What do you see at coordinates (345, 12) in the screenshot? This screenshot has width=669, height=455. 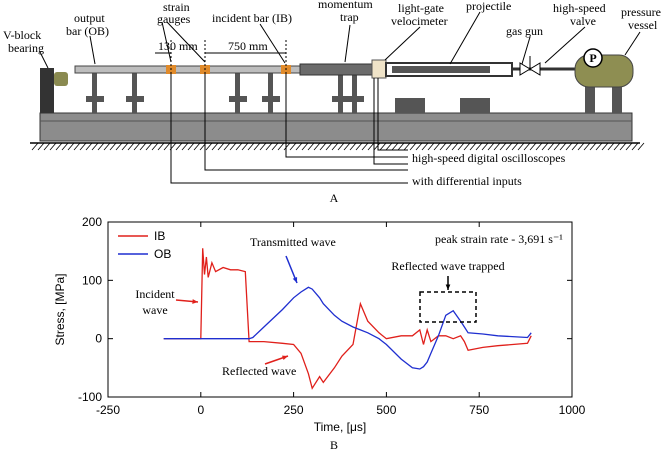 I see `momentum-trap-label: momentum trap` at bounding box center [345, 12].